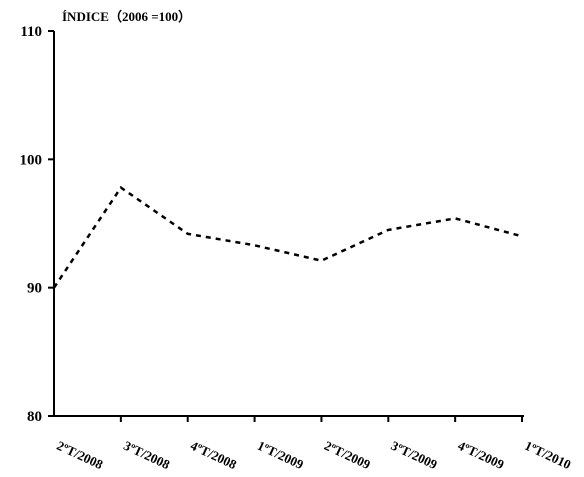 The width and height of the screenshot is (584, 477). I want to click on y-tick-label: 90, so click(34, 289).